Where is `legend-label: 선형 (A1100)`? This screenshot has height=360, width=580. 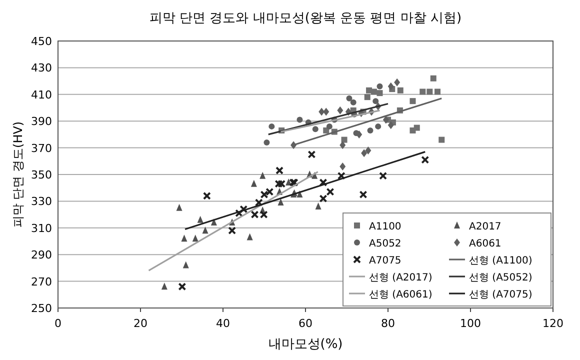 legend-label: 선형 (A1100) is located at coordinates (500, 261).